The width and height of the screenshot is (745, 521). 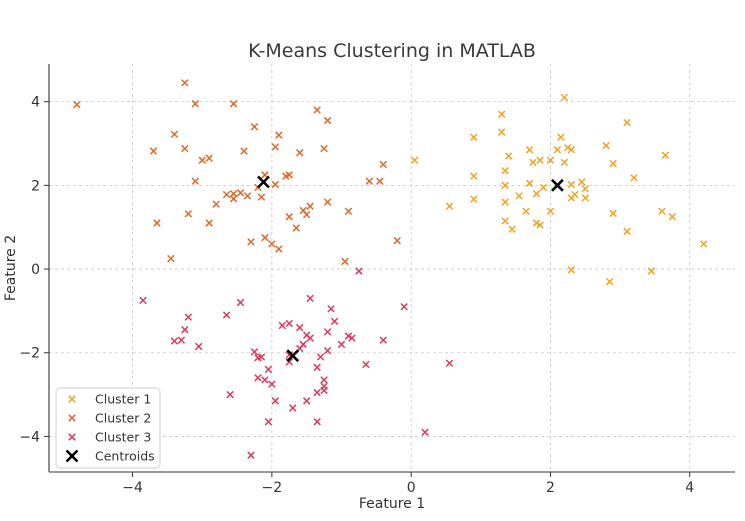 What do you see at coordinates (35, 270) in the screenshot?
I see `y-tick-label: 0` at bounding box center [35, 270].